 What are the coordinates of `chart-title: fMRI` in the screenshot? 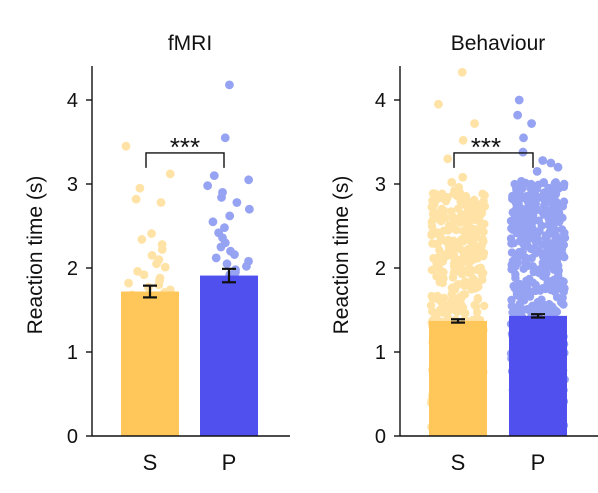 It's located at (190, 43).